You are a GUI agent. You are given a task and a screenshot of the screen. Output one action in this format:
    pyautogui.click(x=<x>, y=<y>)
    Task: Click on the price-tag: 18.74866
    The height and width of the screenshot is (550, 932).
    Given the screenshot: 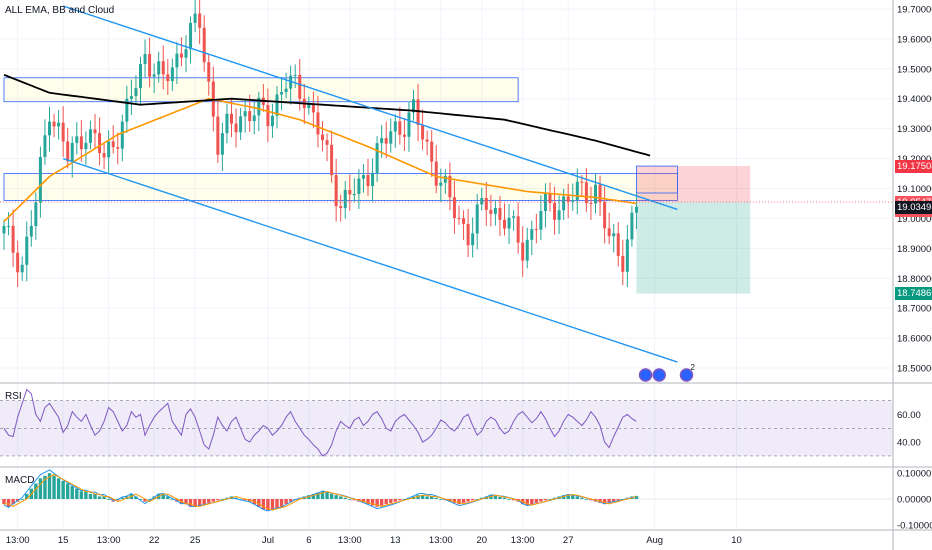 What is the action you would take?
    pyautogui.click(x=913, y=294)
    